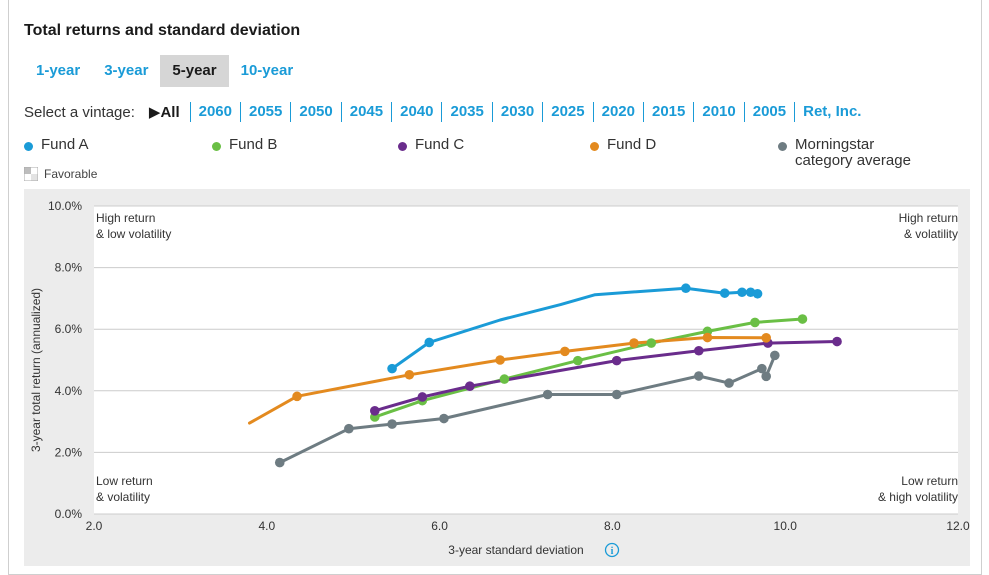 Image resolution: width=989 pixels, height=575 pixels. I want to click on y-tick-label: 4.0%, so click(69, 391).